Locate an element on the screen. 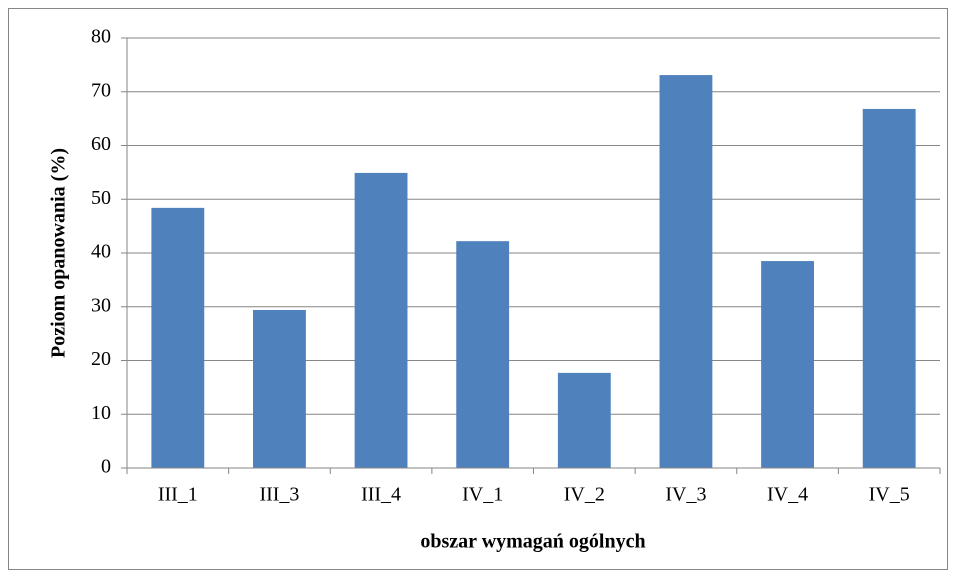 The image size is (956, 578). x-tick-label: IV_4 is located at coordinates (787, 495).